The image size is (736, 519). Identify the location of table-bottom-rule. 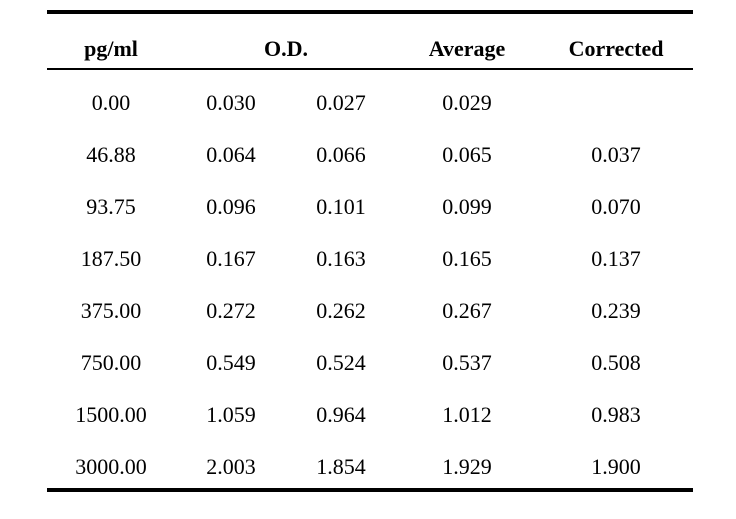
(370, 490).